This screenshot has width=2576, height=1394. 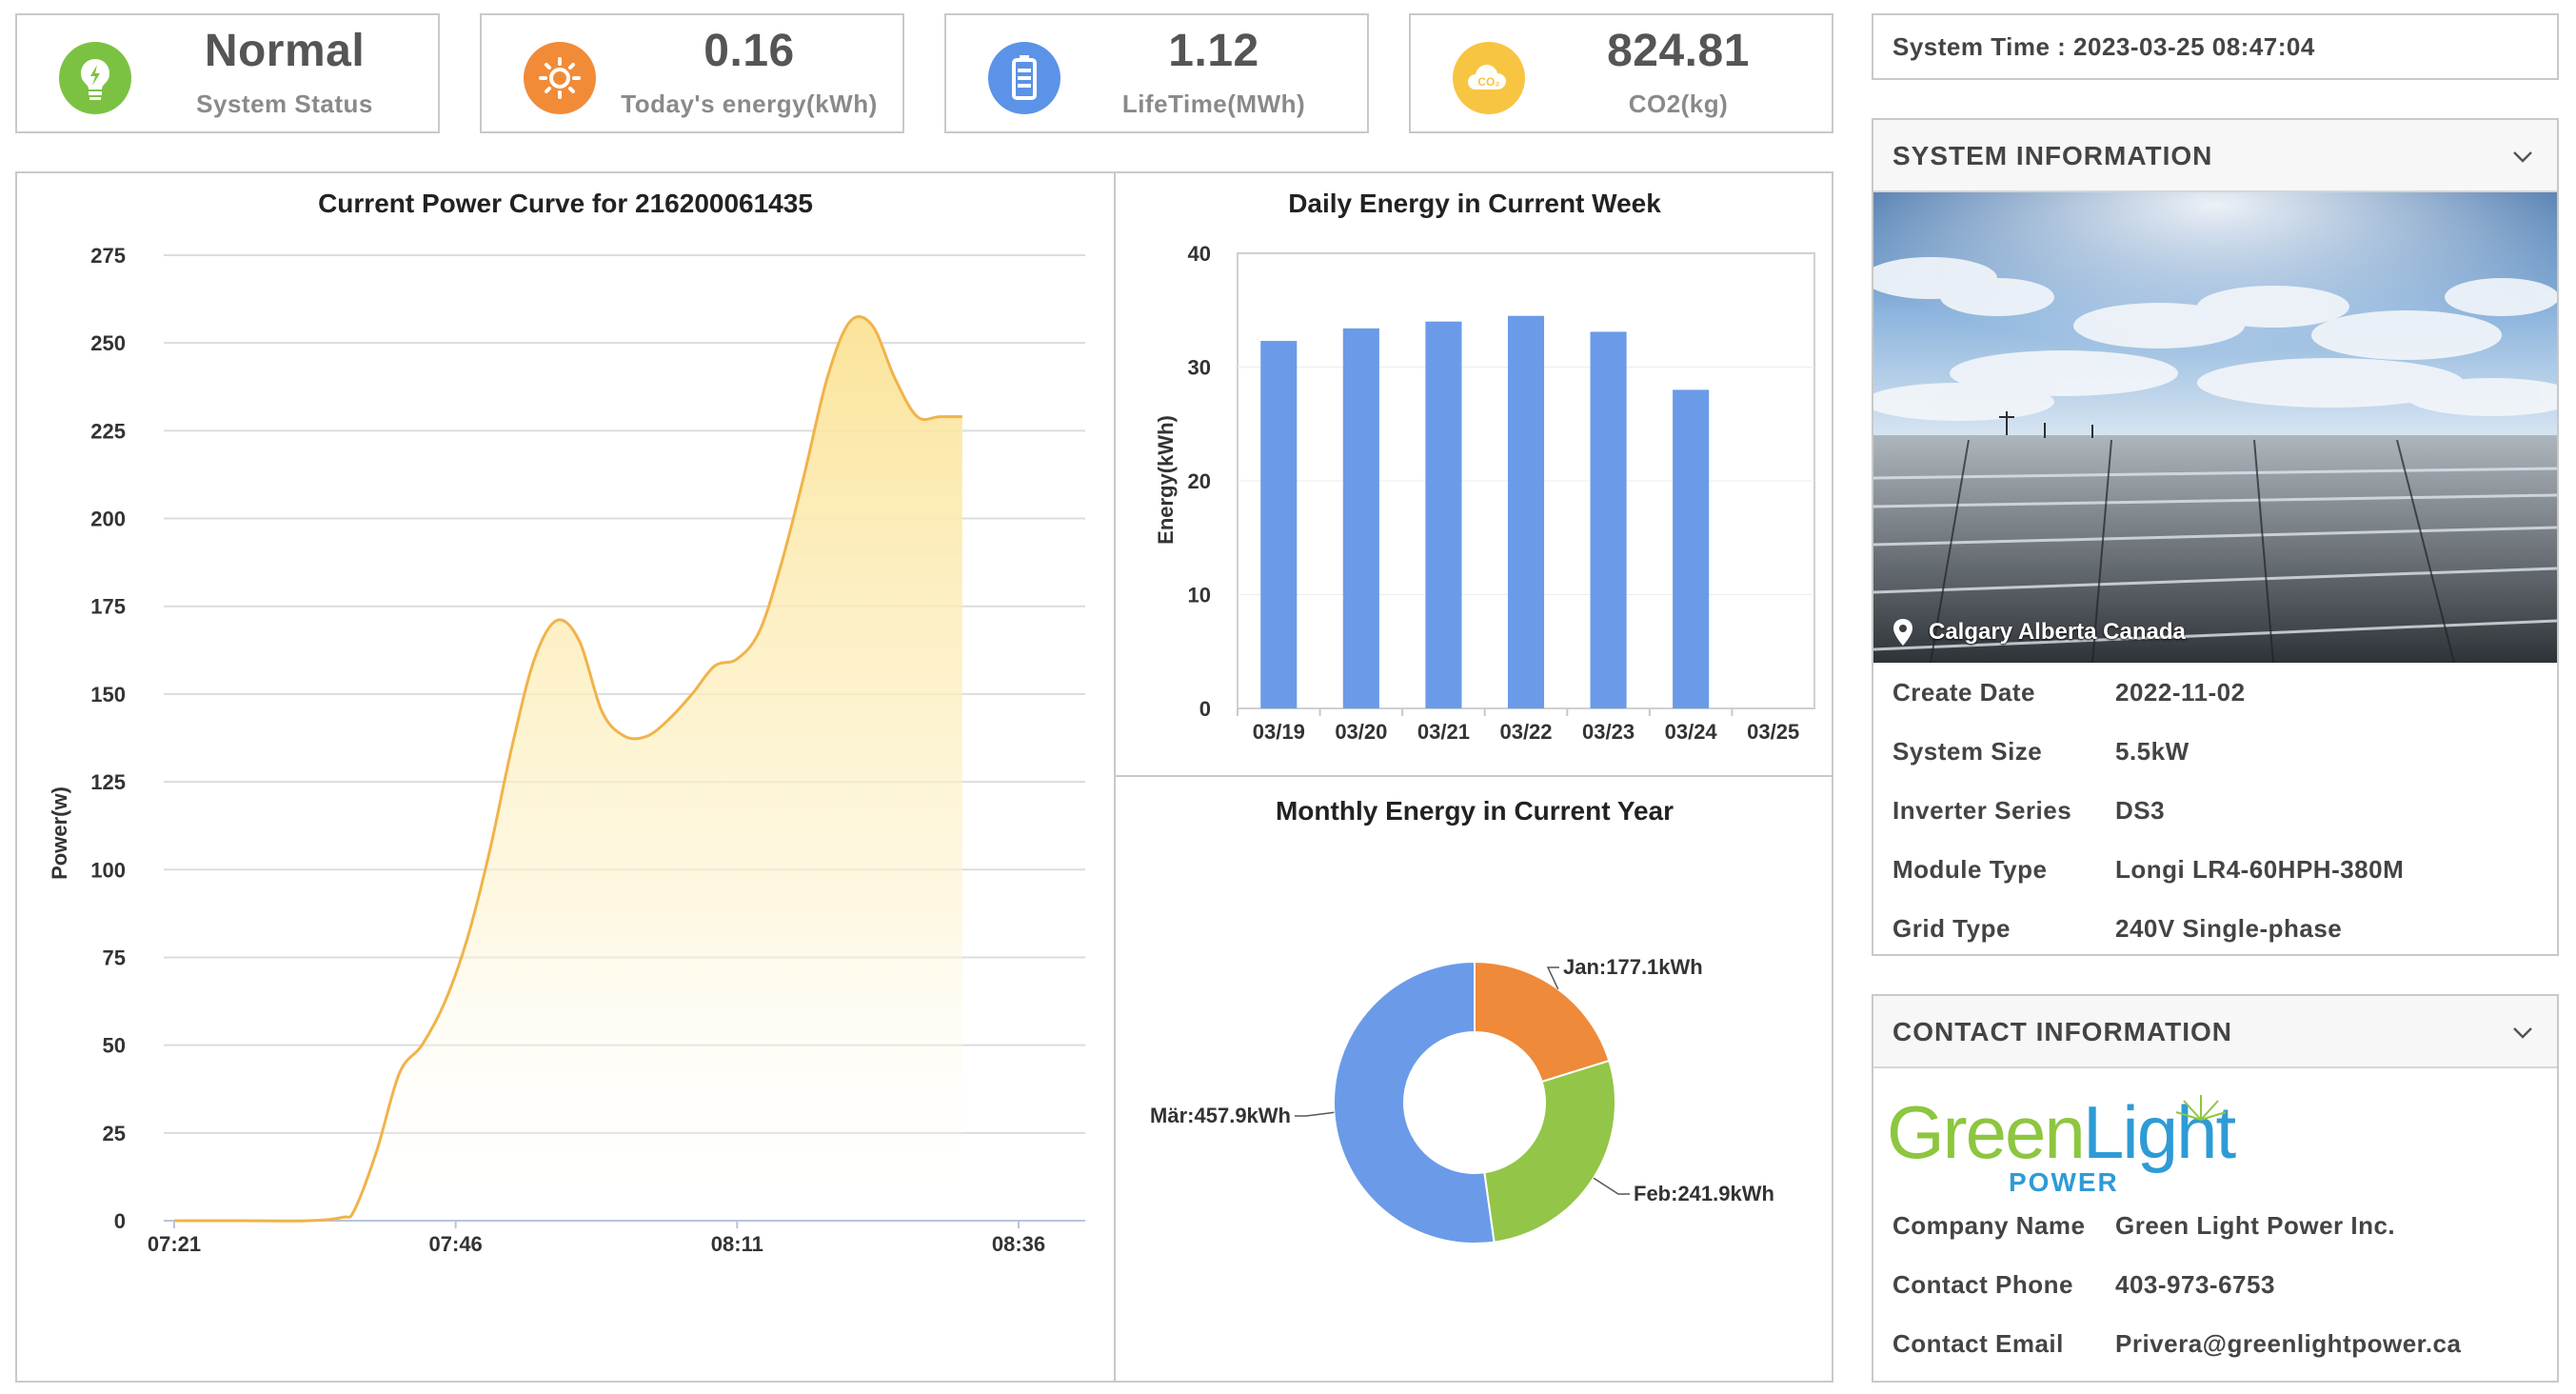 I want to click on donut-label: Mär:457.9kWh, so click(x=1220, y=1115).